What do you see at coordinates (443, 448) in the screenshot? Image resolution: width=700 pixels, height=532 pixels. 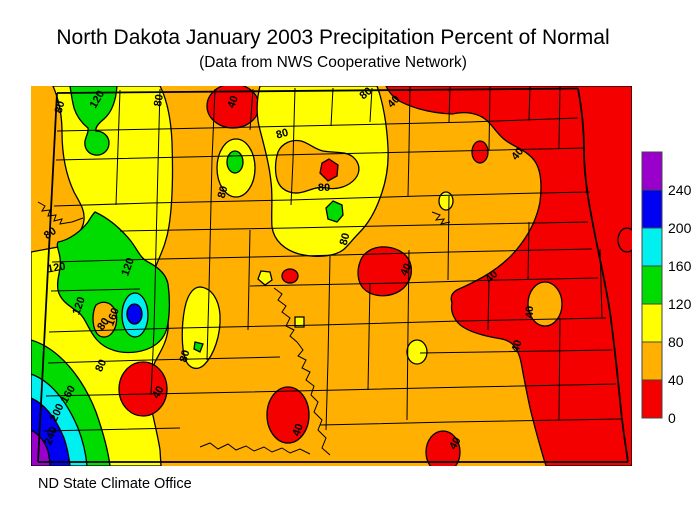 I see `region-red-blob-bottom` at bounding box center [443, 448].